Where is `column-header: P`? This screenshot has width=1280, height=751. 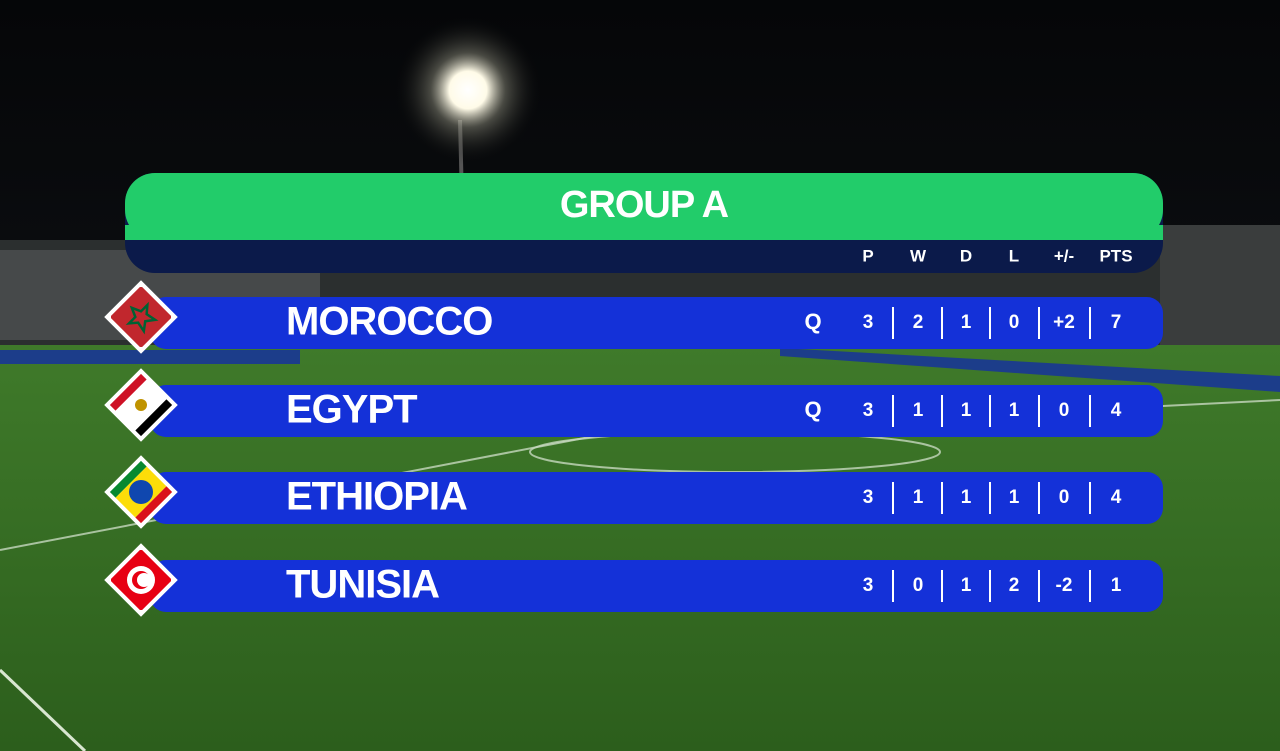 column-header: P is located at coordinates (867, 255).